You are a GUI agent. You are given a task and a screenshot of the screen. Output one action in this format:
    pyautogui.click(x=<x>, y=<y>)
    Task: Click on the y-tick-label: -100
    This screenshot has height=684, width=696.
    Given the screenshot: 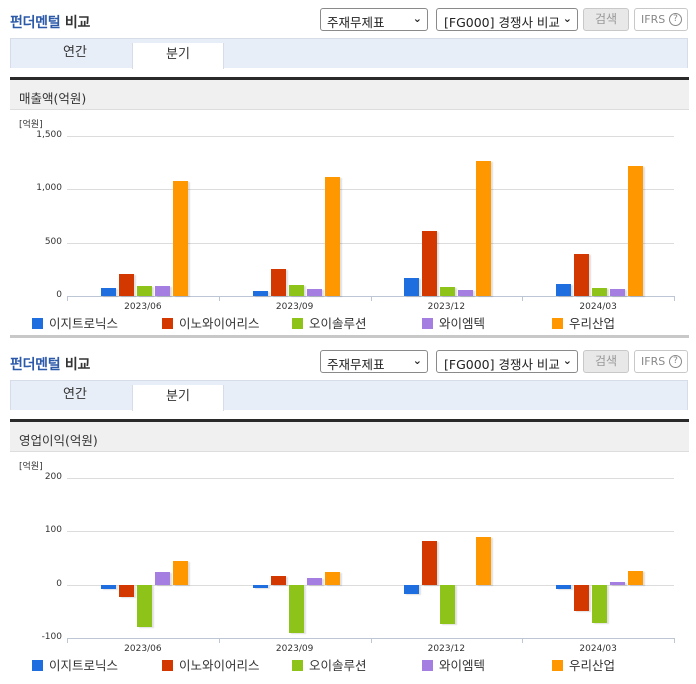 What is the action you would take?
    pyautogui.click(x=51, y=637)
    